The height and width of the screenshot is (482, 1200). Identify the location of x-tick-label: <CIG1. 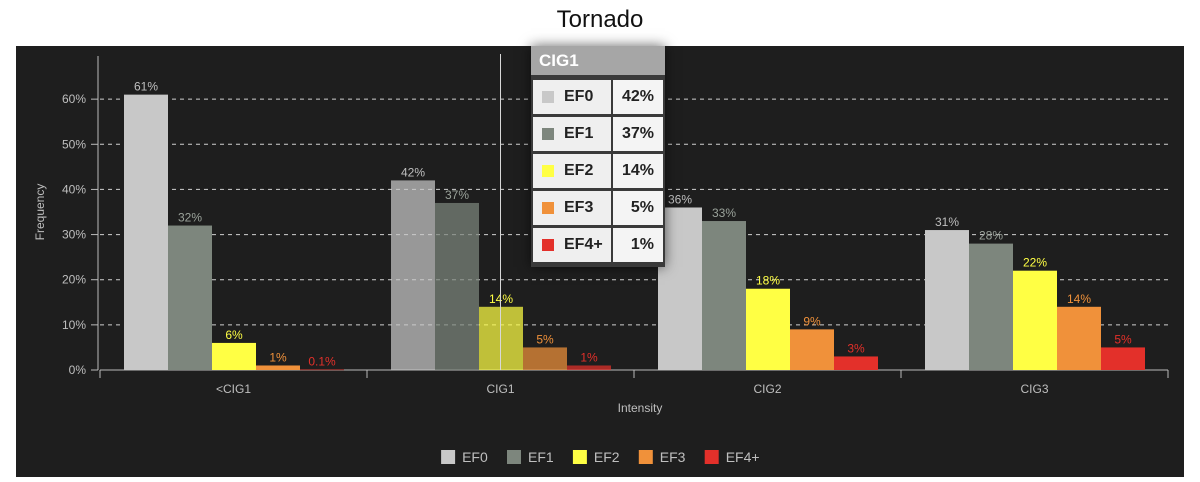
(233, 389).